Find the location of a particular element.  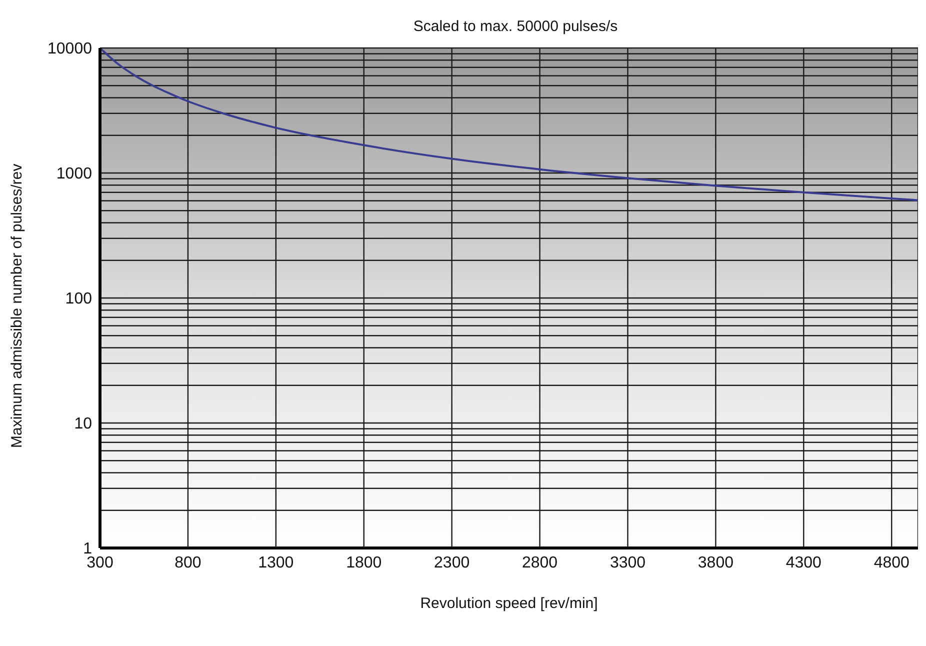

x-tick-label: 800 is located at coordinates (188, 563).